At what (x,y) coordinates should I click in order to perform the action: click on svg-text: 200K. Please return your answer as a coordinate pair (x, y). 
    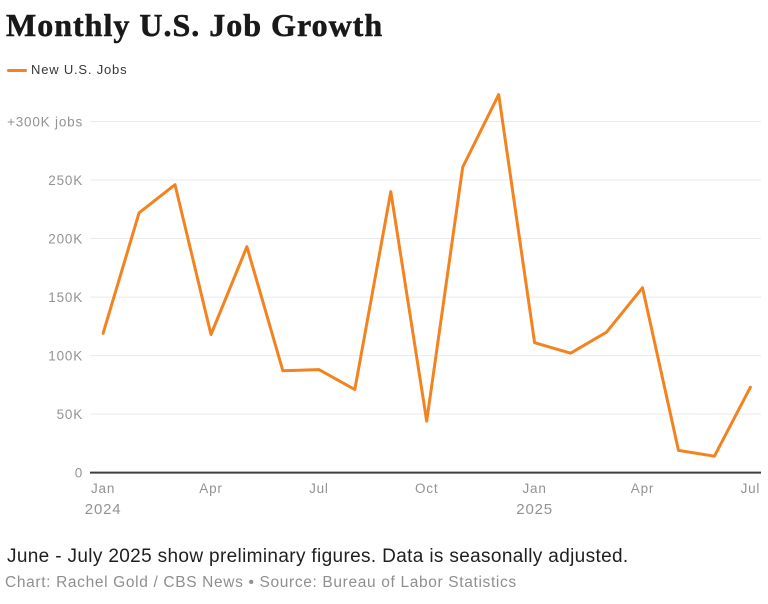
    Looking at the image, I should click on (65, 238).